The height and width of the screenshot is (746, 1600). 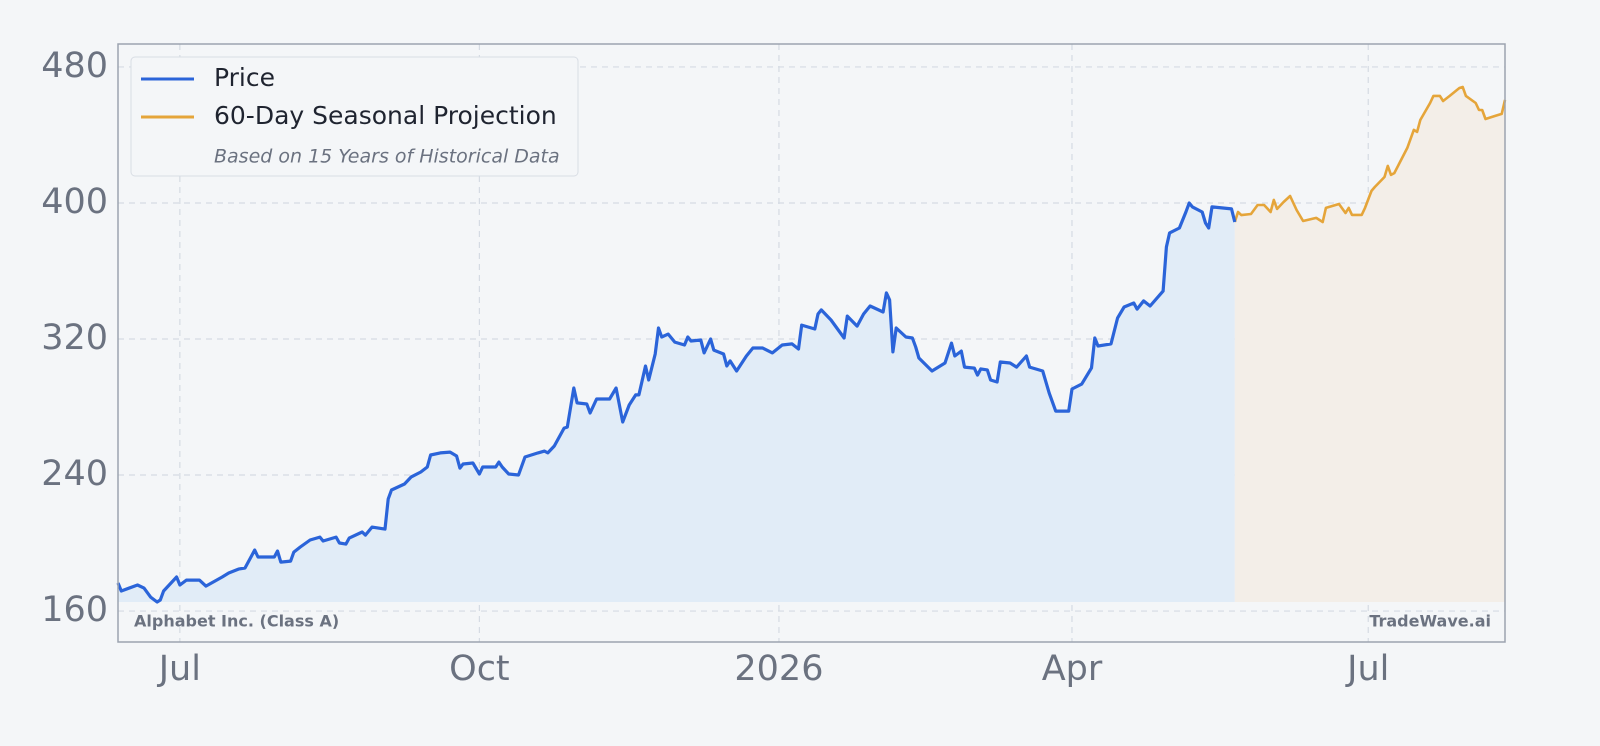 I want to click on y-tick-label: 480, so click(x=74, y=66).